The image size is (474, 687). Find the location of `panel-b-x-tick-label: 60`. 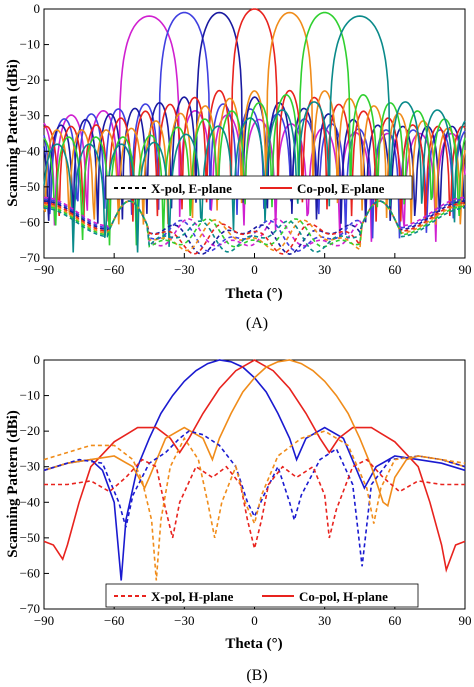

panel-b-x-tick-label: 60 is located at coordinates (394, 620).